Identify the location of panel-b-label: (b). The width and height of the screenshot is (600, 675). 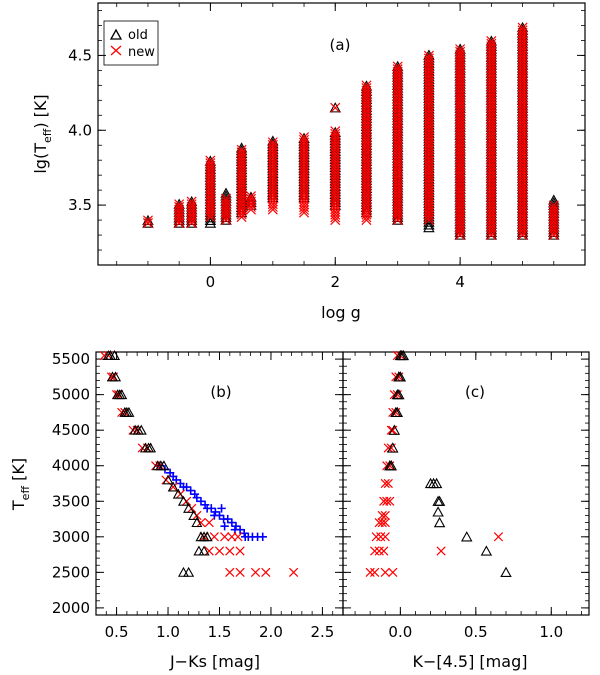
(220, 392).